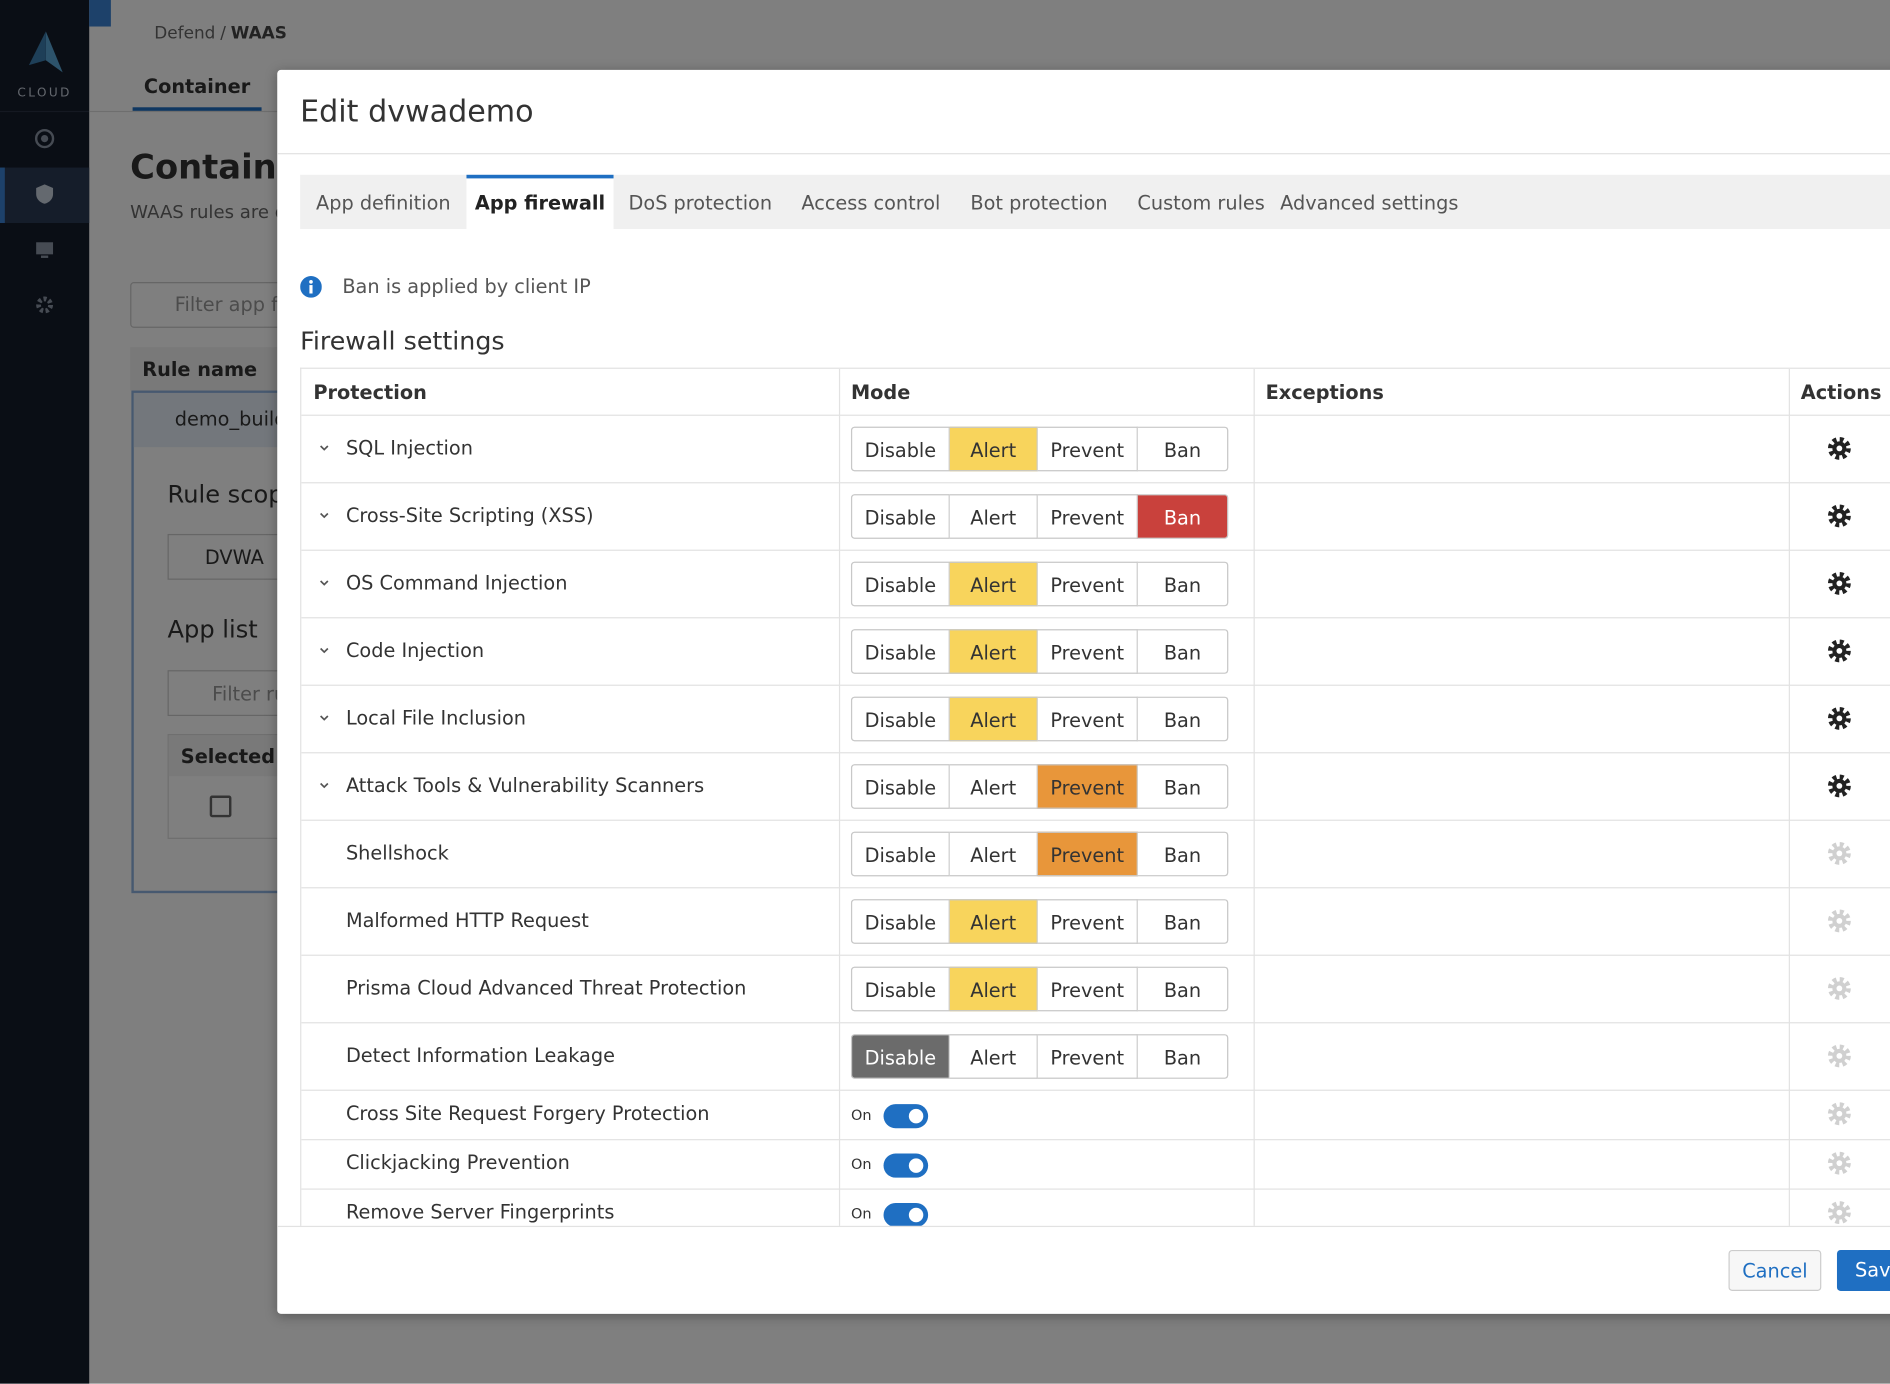 The image size is (1890, 1384). I want to click on protection-name: Remove Server Fingerprints, so click(480, 1212).